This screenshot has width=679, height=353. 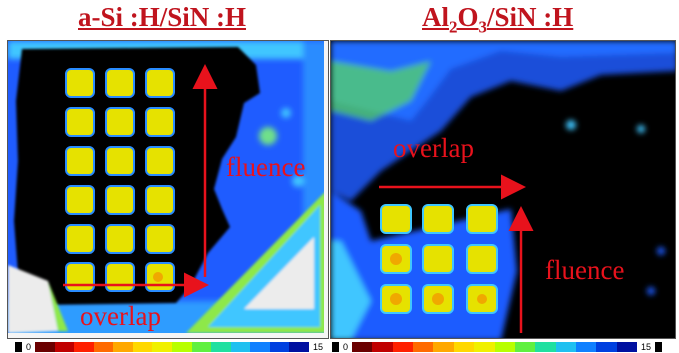 What do you see at coordinates (18, 347) in the screenshot?
I see `scale-left-cap` at bounding box center [18, 347].